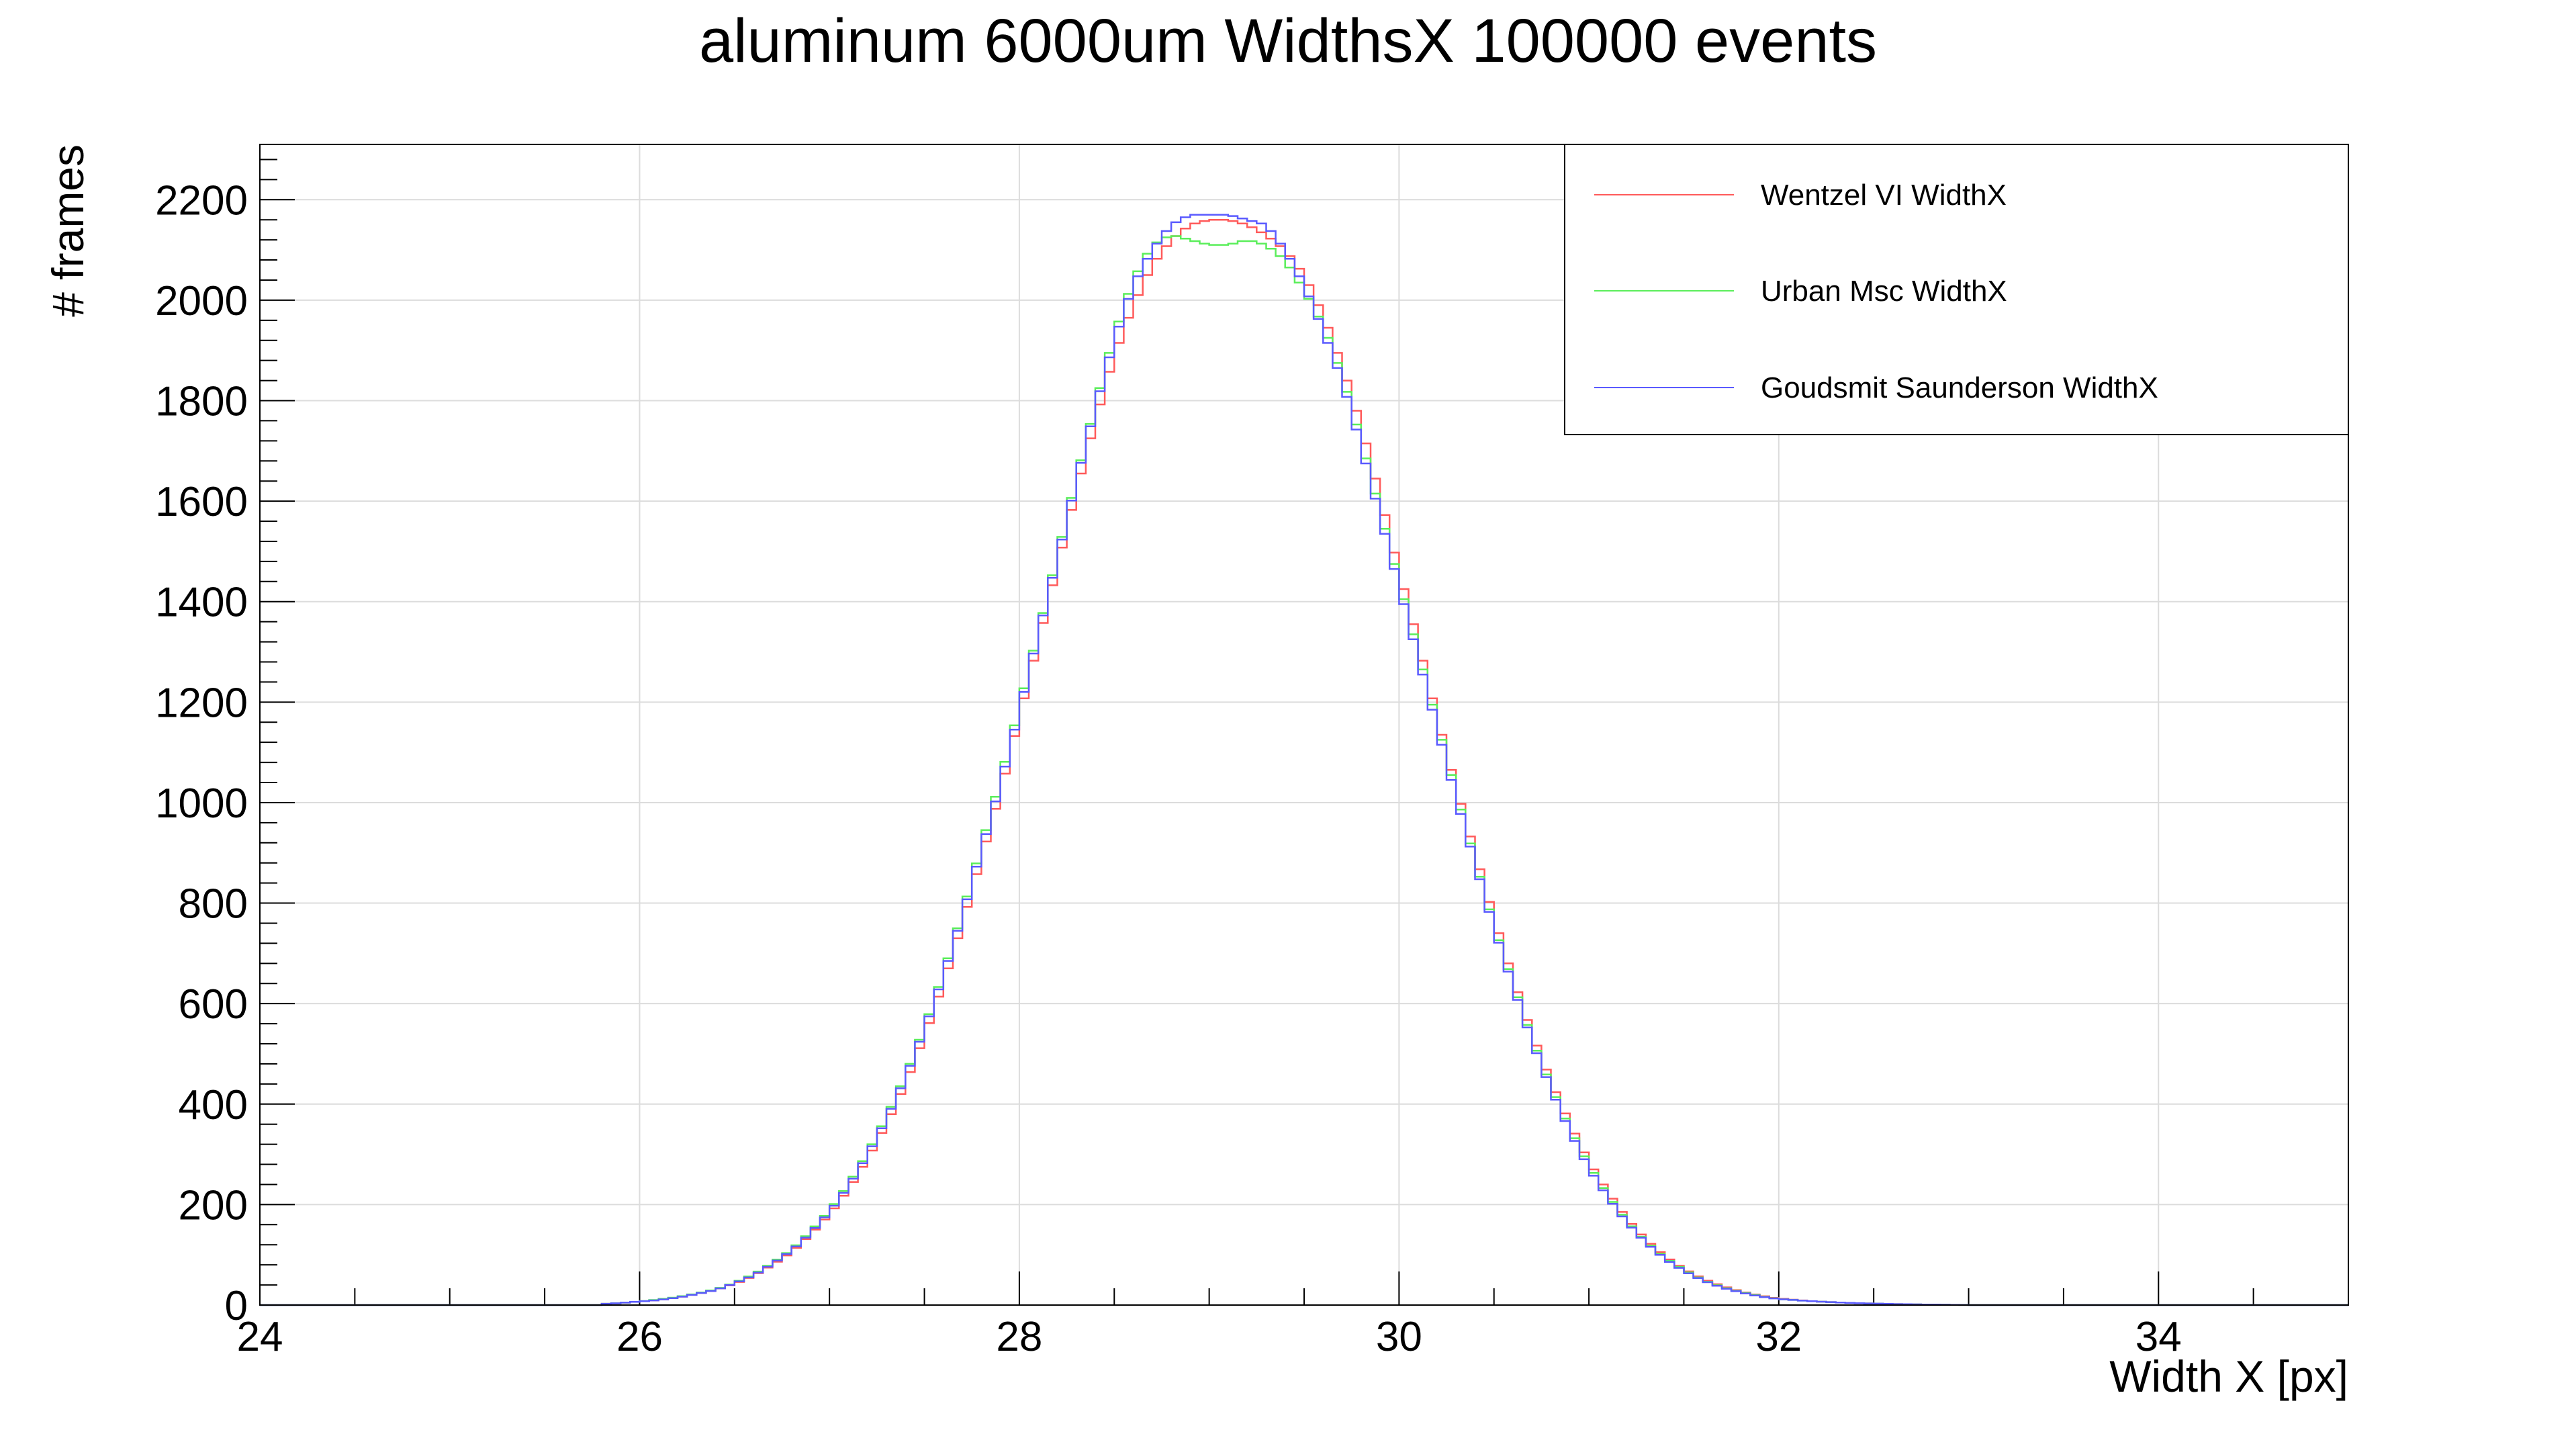 The height and width of the screenshot is (1432, 2576). Describe the element at coordinates (201, 502) in the screenshot. I see `y-tick-label: 1600` at that location.